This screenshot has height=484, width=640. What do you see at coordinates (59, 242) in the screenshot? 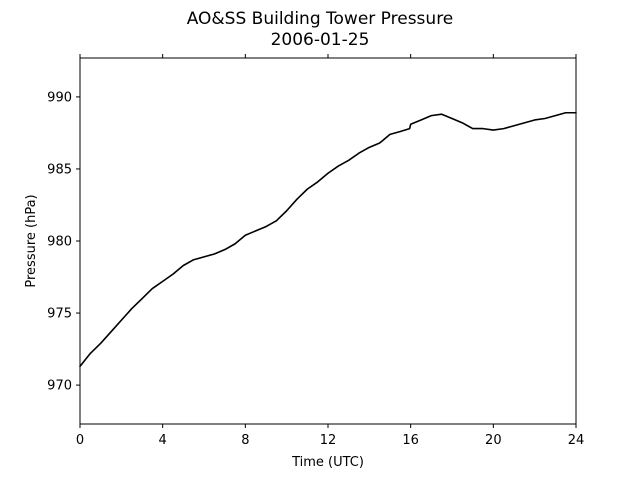
I see `y-tick-label: 980` at bounding box center [59, 242].